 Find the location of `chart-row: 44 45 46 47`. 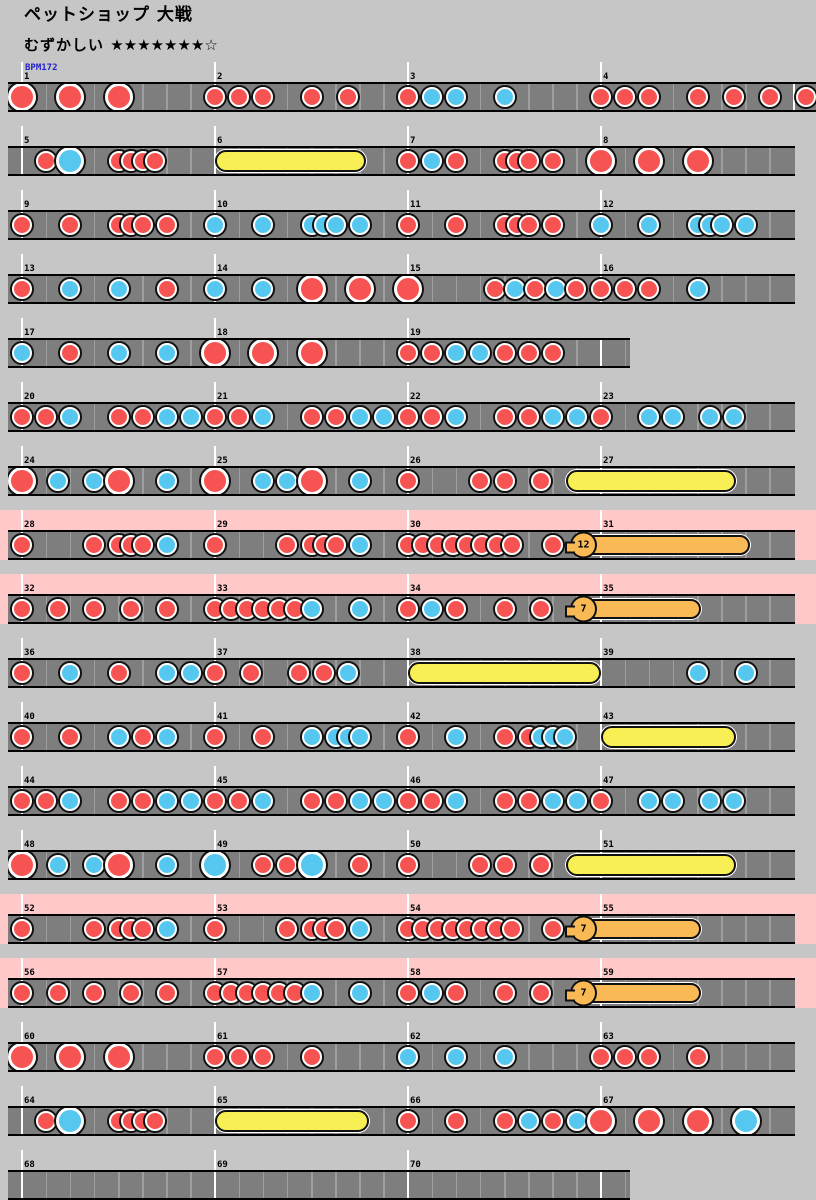

chart-row: 44 45 46 47 is located at coordinates (408, 791).